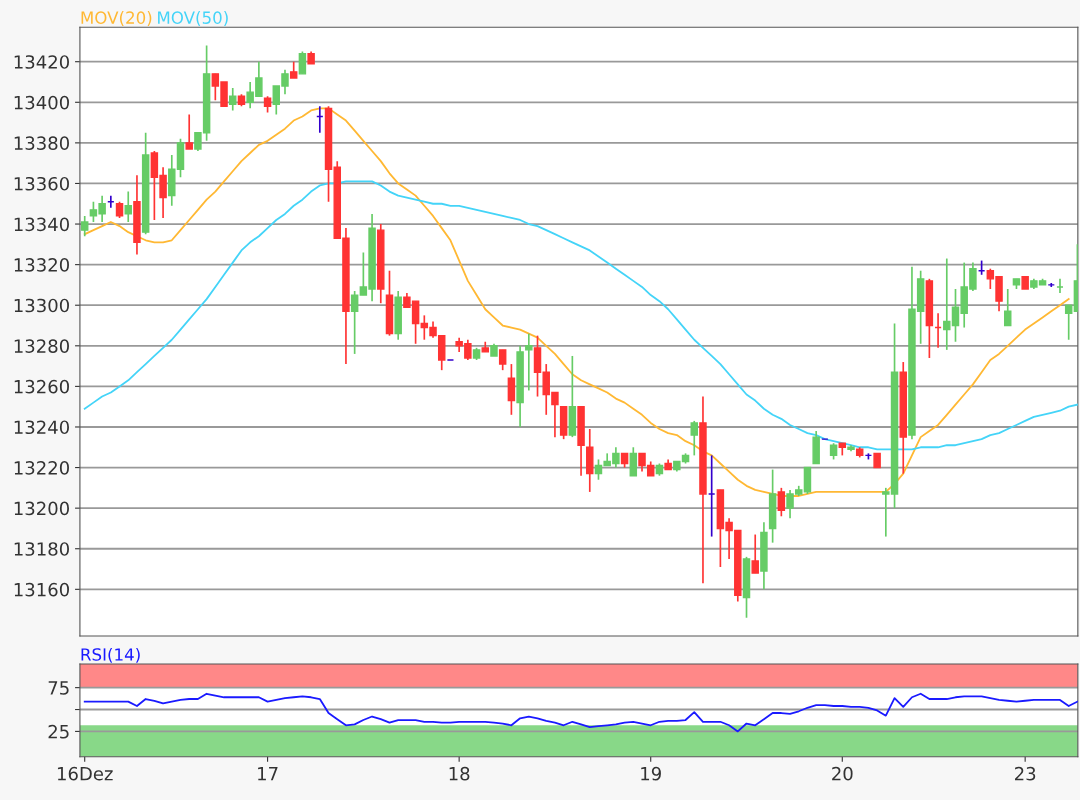 The width and height of the screenshot is (1080, 800). What do you see at coordinates (41, 589) in the screenshot?
I see `y-tick-label: 13160` at bounding box center [41, 589].